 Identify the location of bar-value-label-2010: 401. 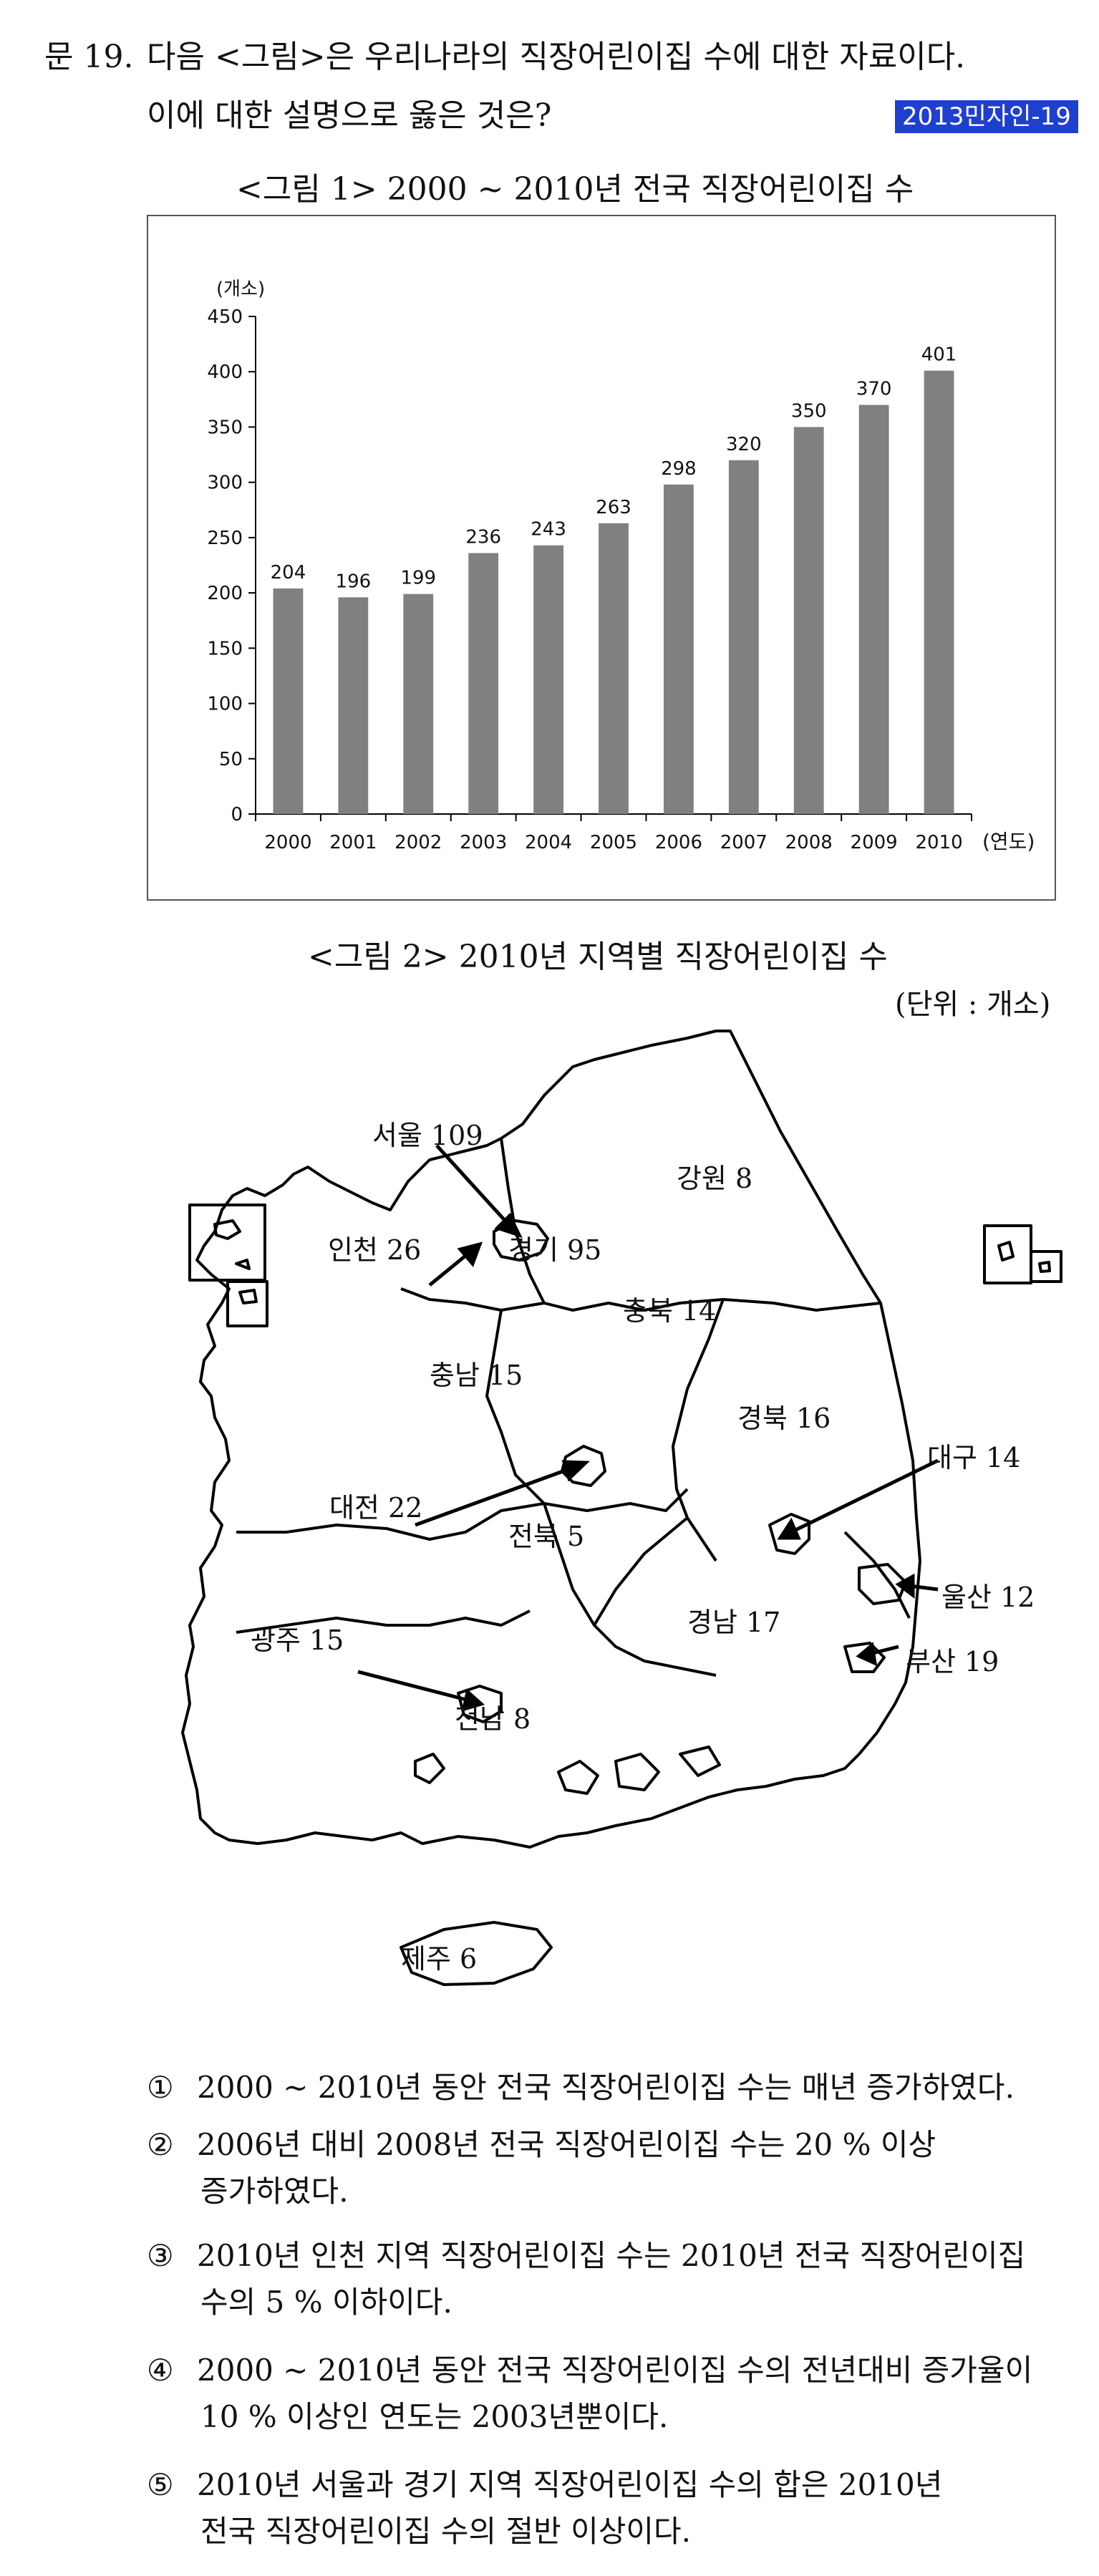
(939, 355).